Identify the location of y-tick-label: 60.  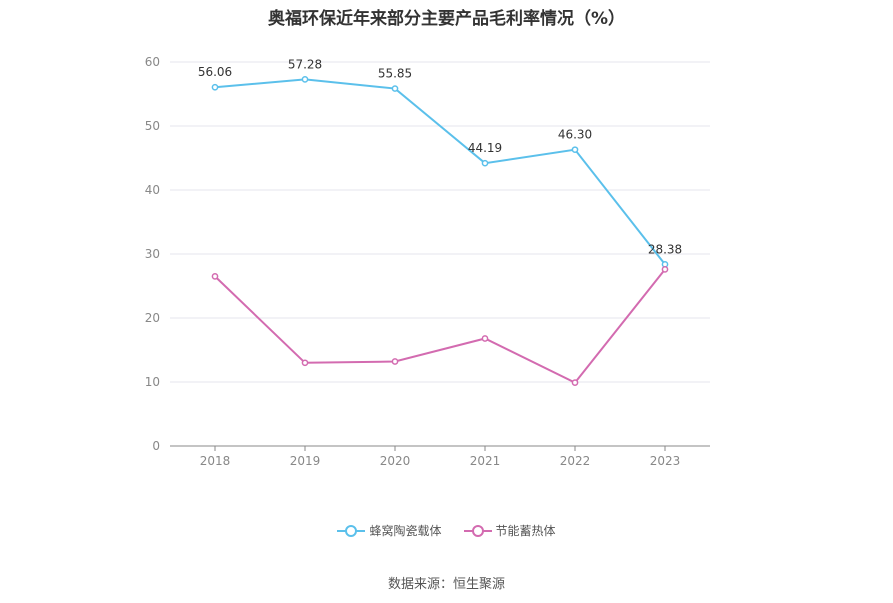
(152, 62).